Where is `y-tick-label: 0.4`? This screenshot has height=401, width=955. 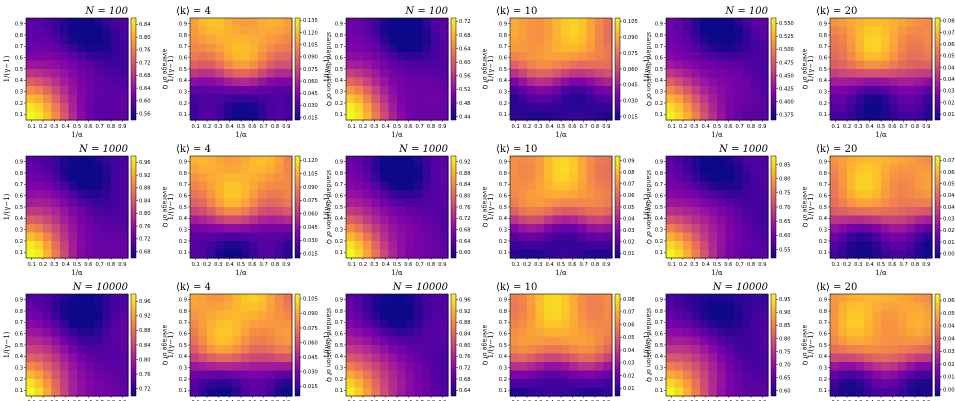 y-tick-label: 0.4 is located at coordinates (19, 81).